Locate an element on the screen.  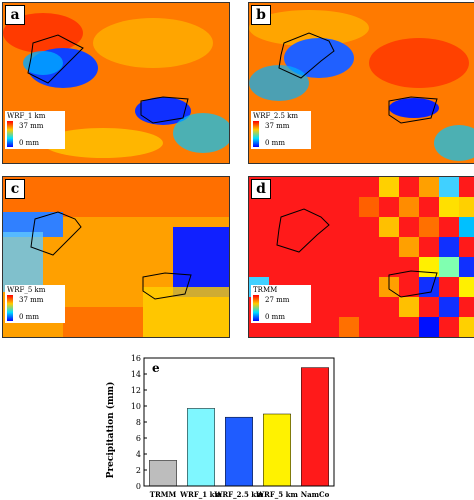
y-tick-label: 0 is located at coordinates (138, 486).